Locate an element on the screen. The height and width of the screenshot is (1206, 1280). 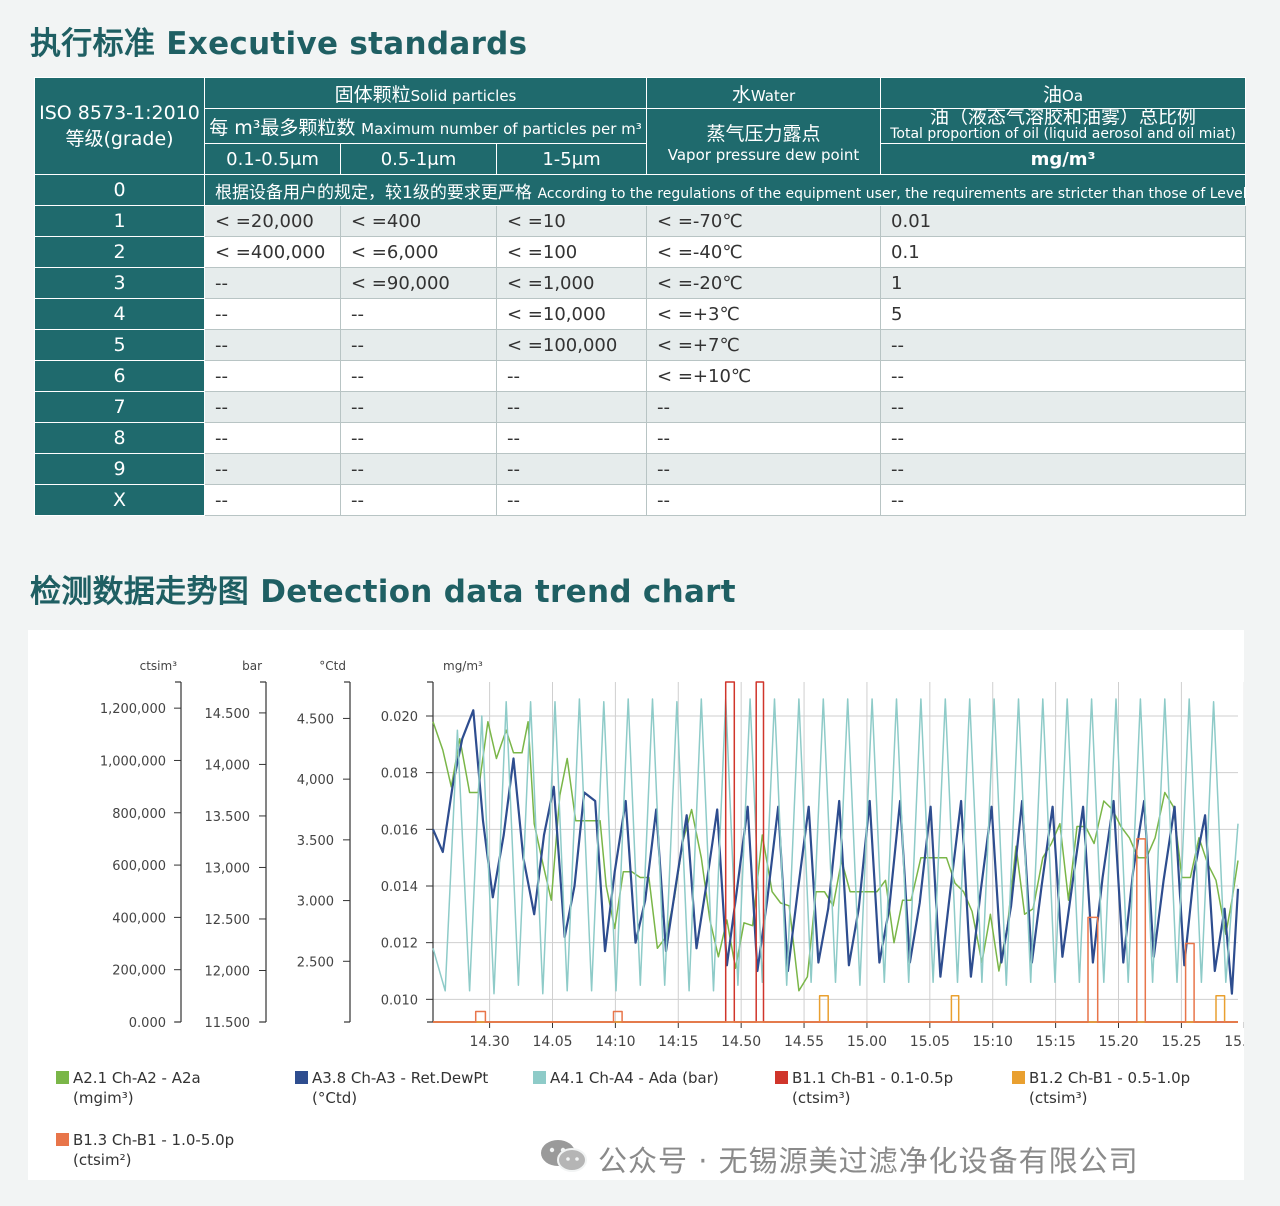
legend-unit: (°Ctd) is located at coordinates (335, 1098).